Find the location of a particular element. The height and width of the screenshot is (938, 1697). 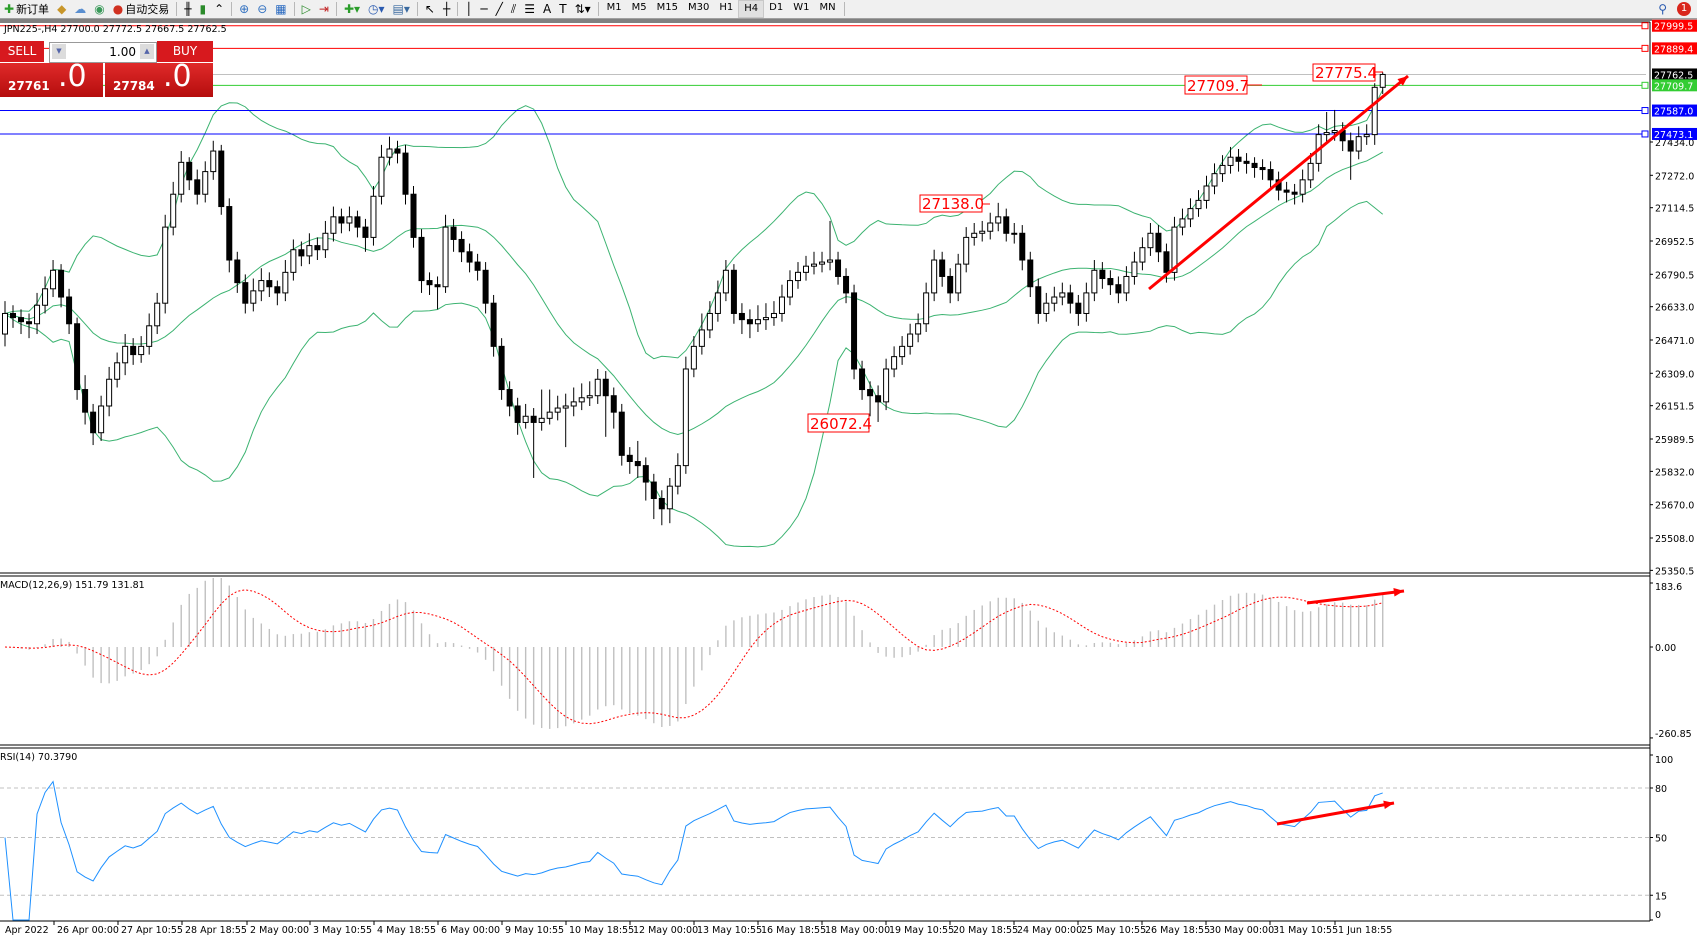

cloud-button: ☁ is located at coordinates (80, 9).